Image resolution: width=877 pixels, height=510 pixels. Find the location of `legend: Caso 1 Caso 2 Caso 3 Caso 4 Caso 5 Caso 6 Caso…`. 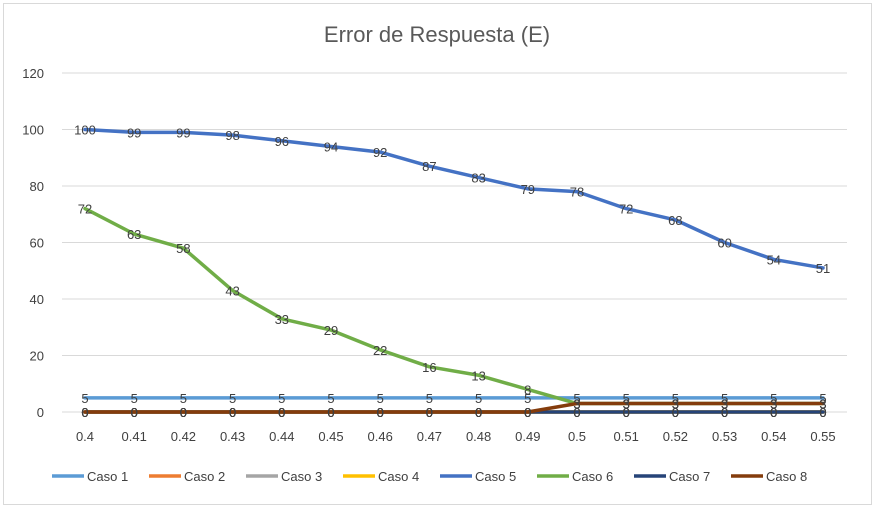

legend: Caso 1 Caso 2 Caso 3 Caso 4 Caso 5 Caso 6 Caso… is located at coordinates (429, 476).